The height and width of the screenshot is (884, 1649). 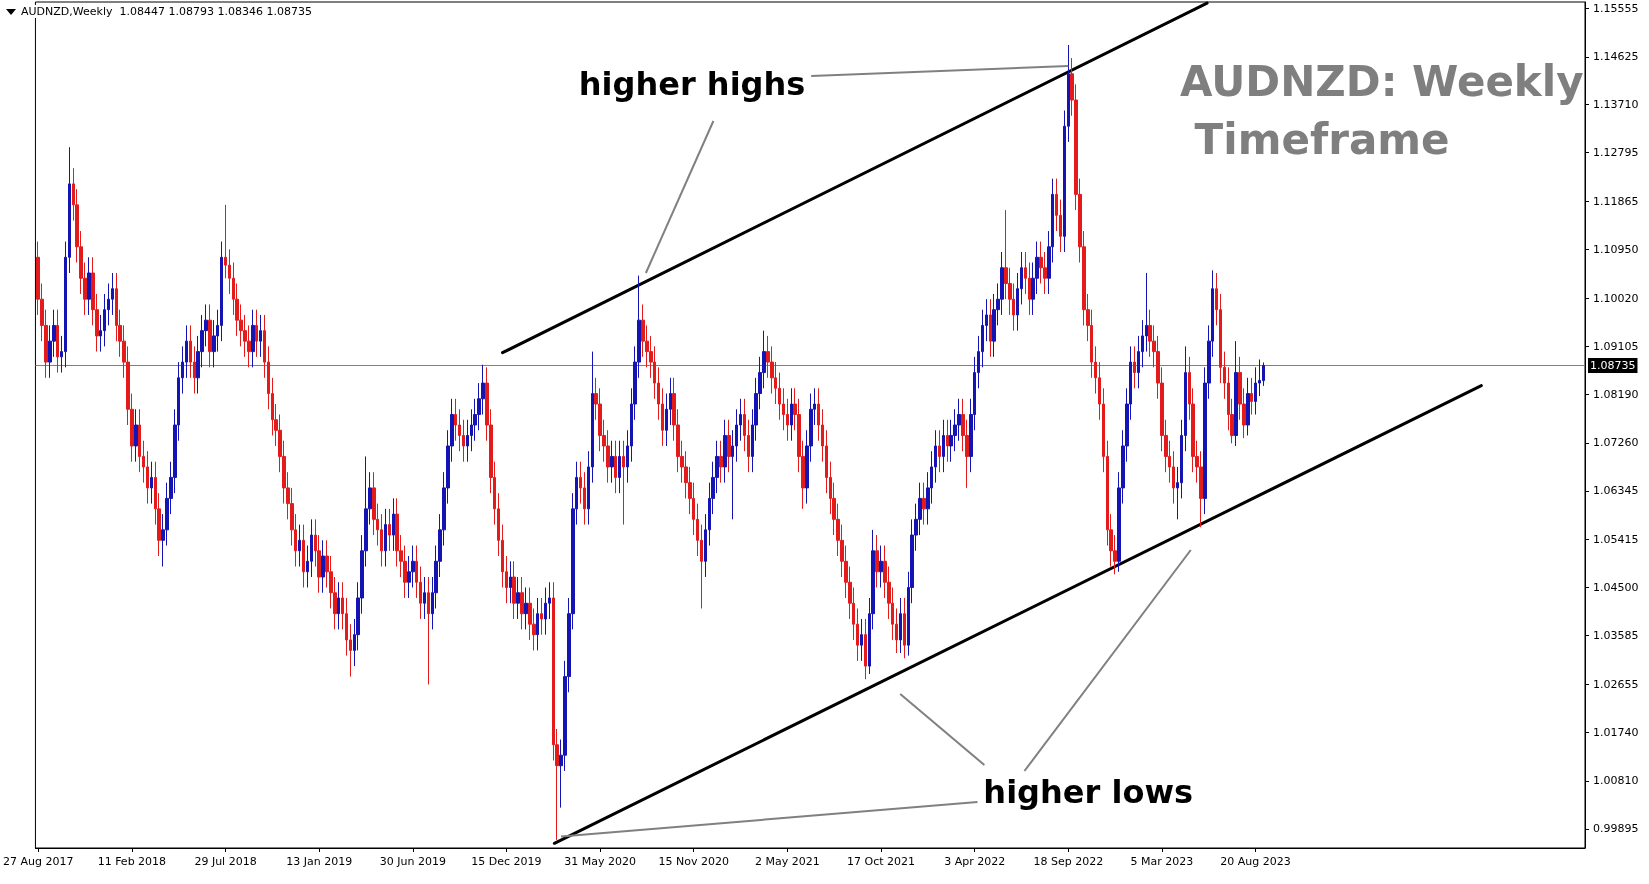 What do you see at coordinates (1613, 366) in the screenshot?
I see `ref-line-label: 1.08735` at bounding box center [1613, 366].